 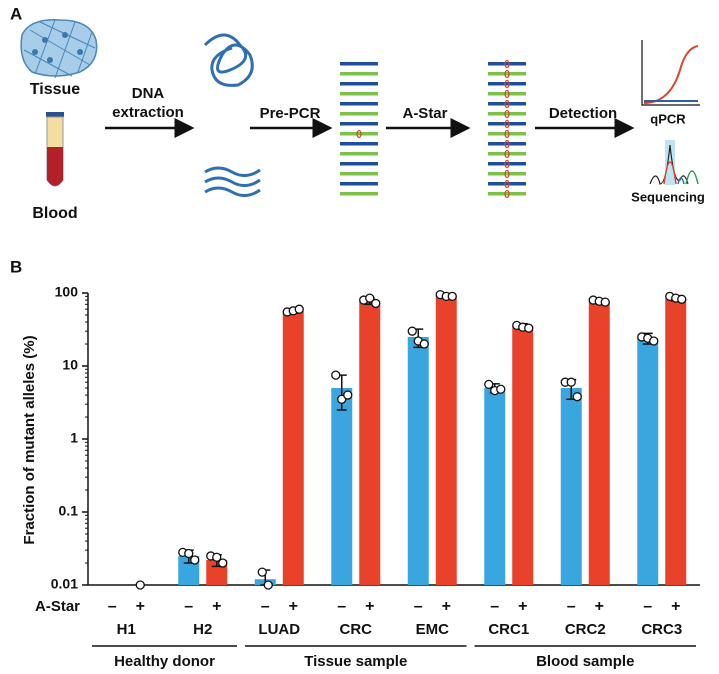 What do you see at coordinates (64, 584) in the screenshot?
I see `y-tick-label: 0.01` at bounding box center [64, 584].